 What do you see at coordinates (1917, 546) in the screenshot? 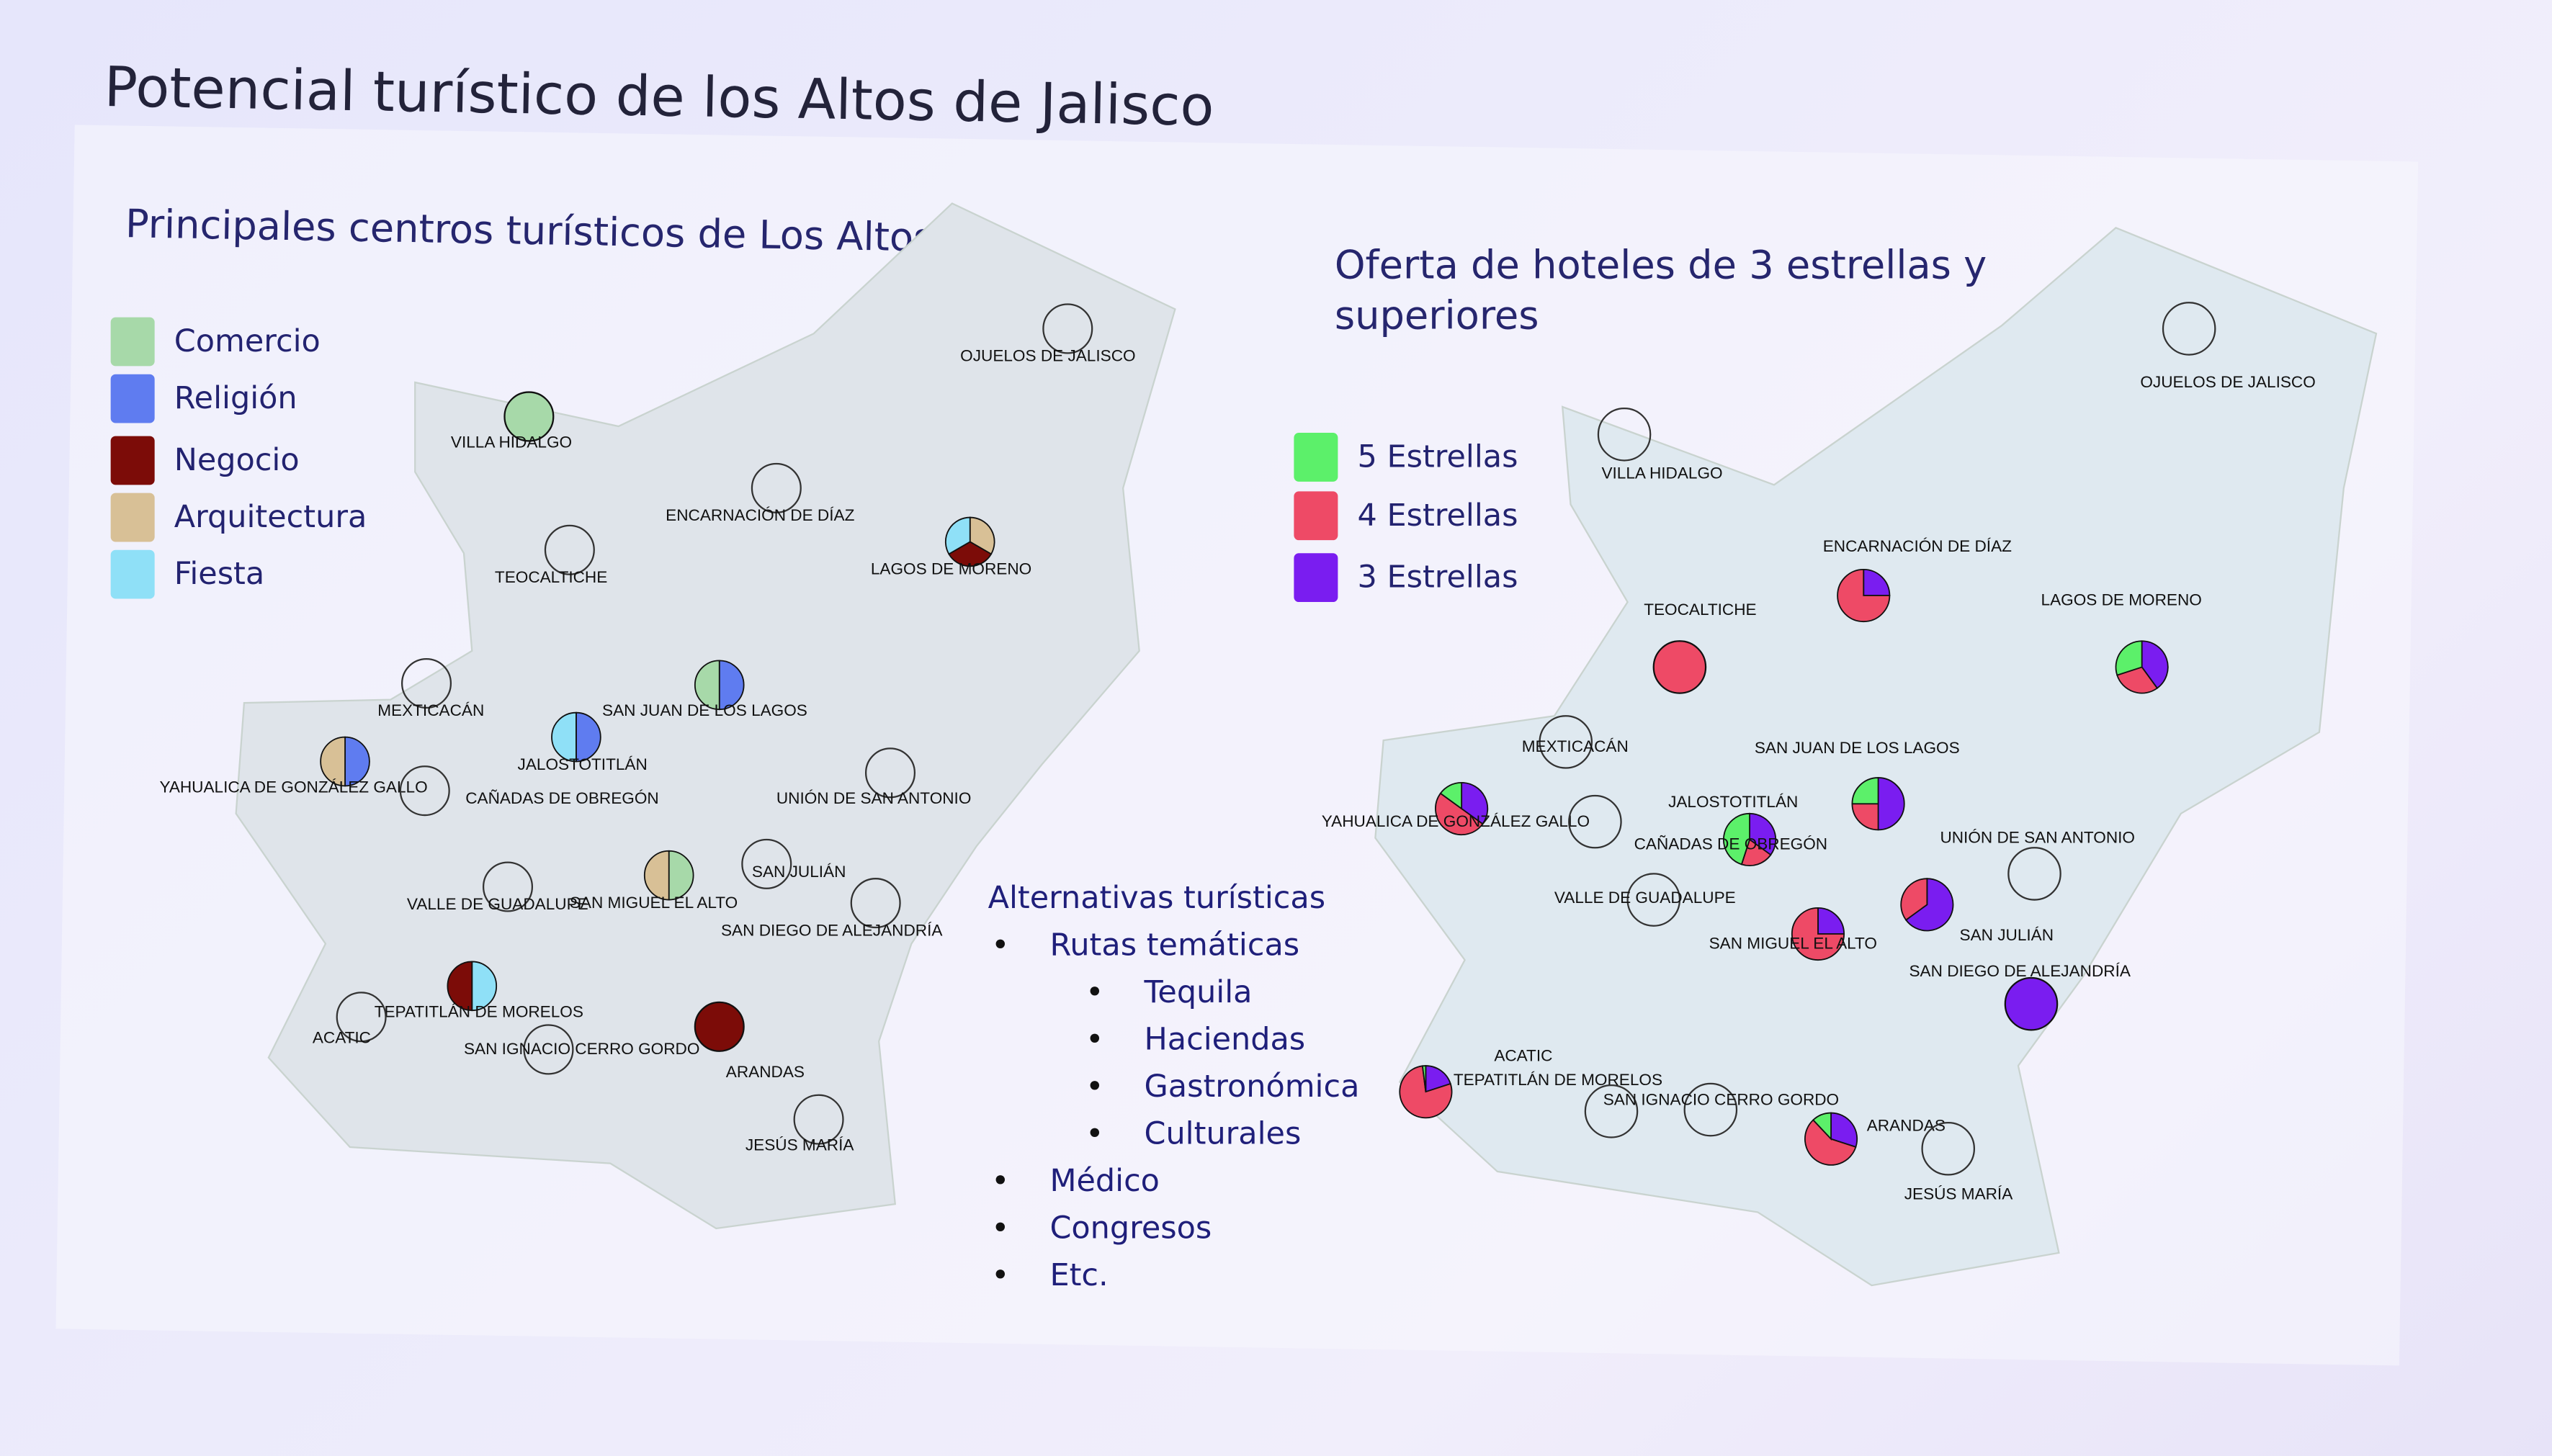
I see `municipality-label: ENCARNACIÓN DE DÍAZ` at bounding box center [1917, 546].